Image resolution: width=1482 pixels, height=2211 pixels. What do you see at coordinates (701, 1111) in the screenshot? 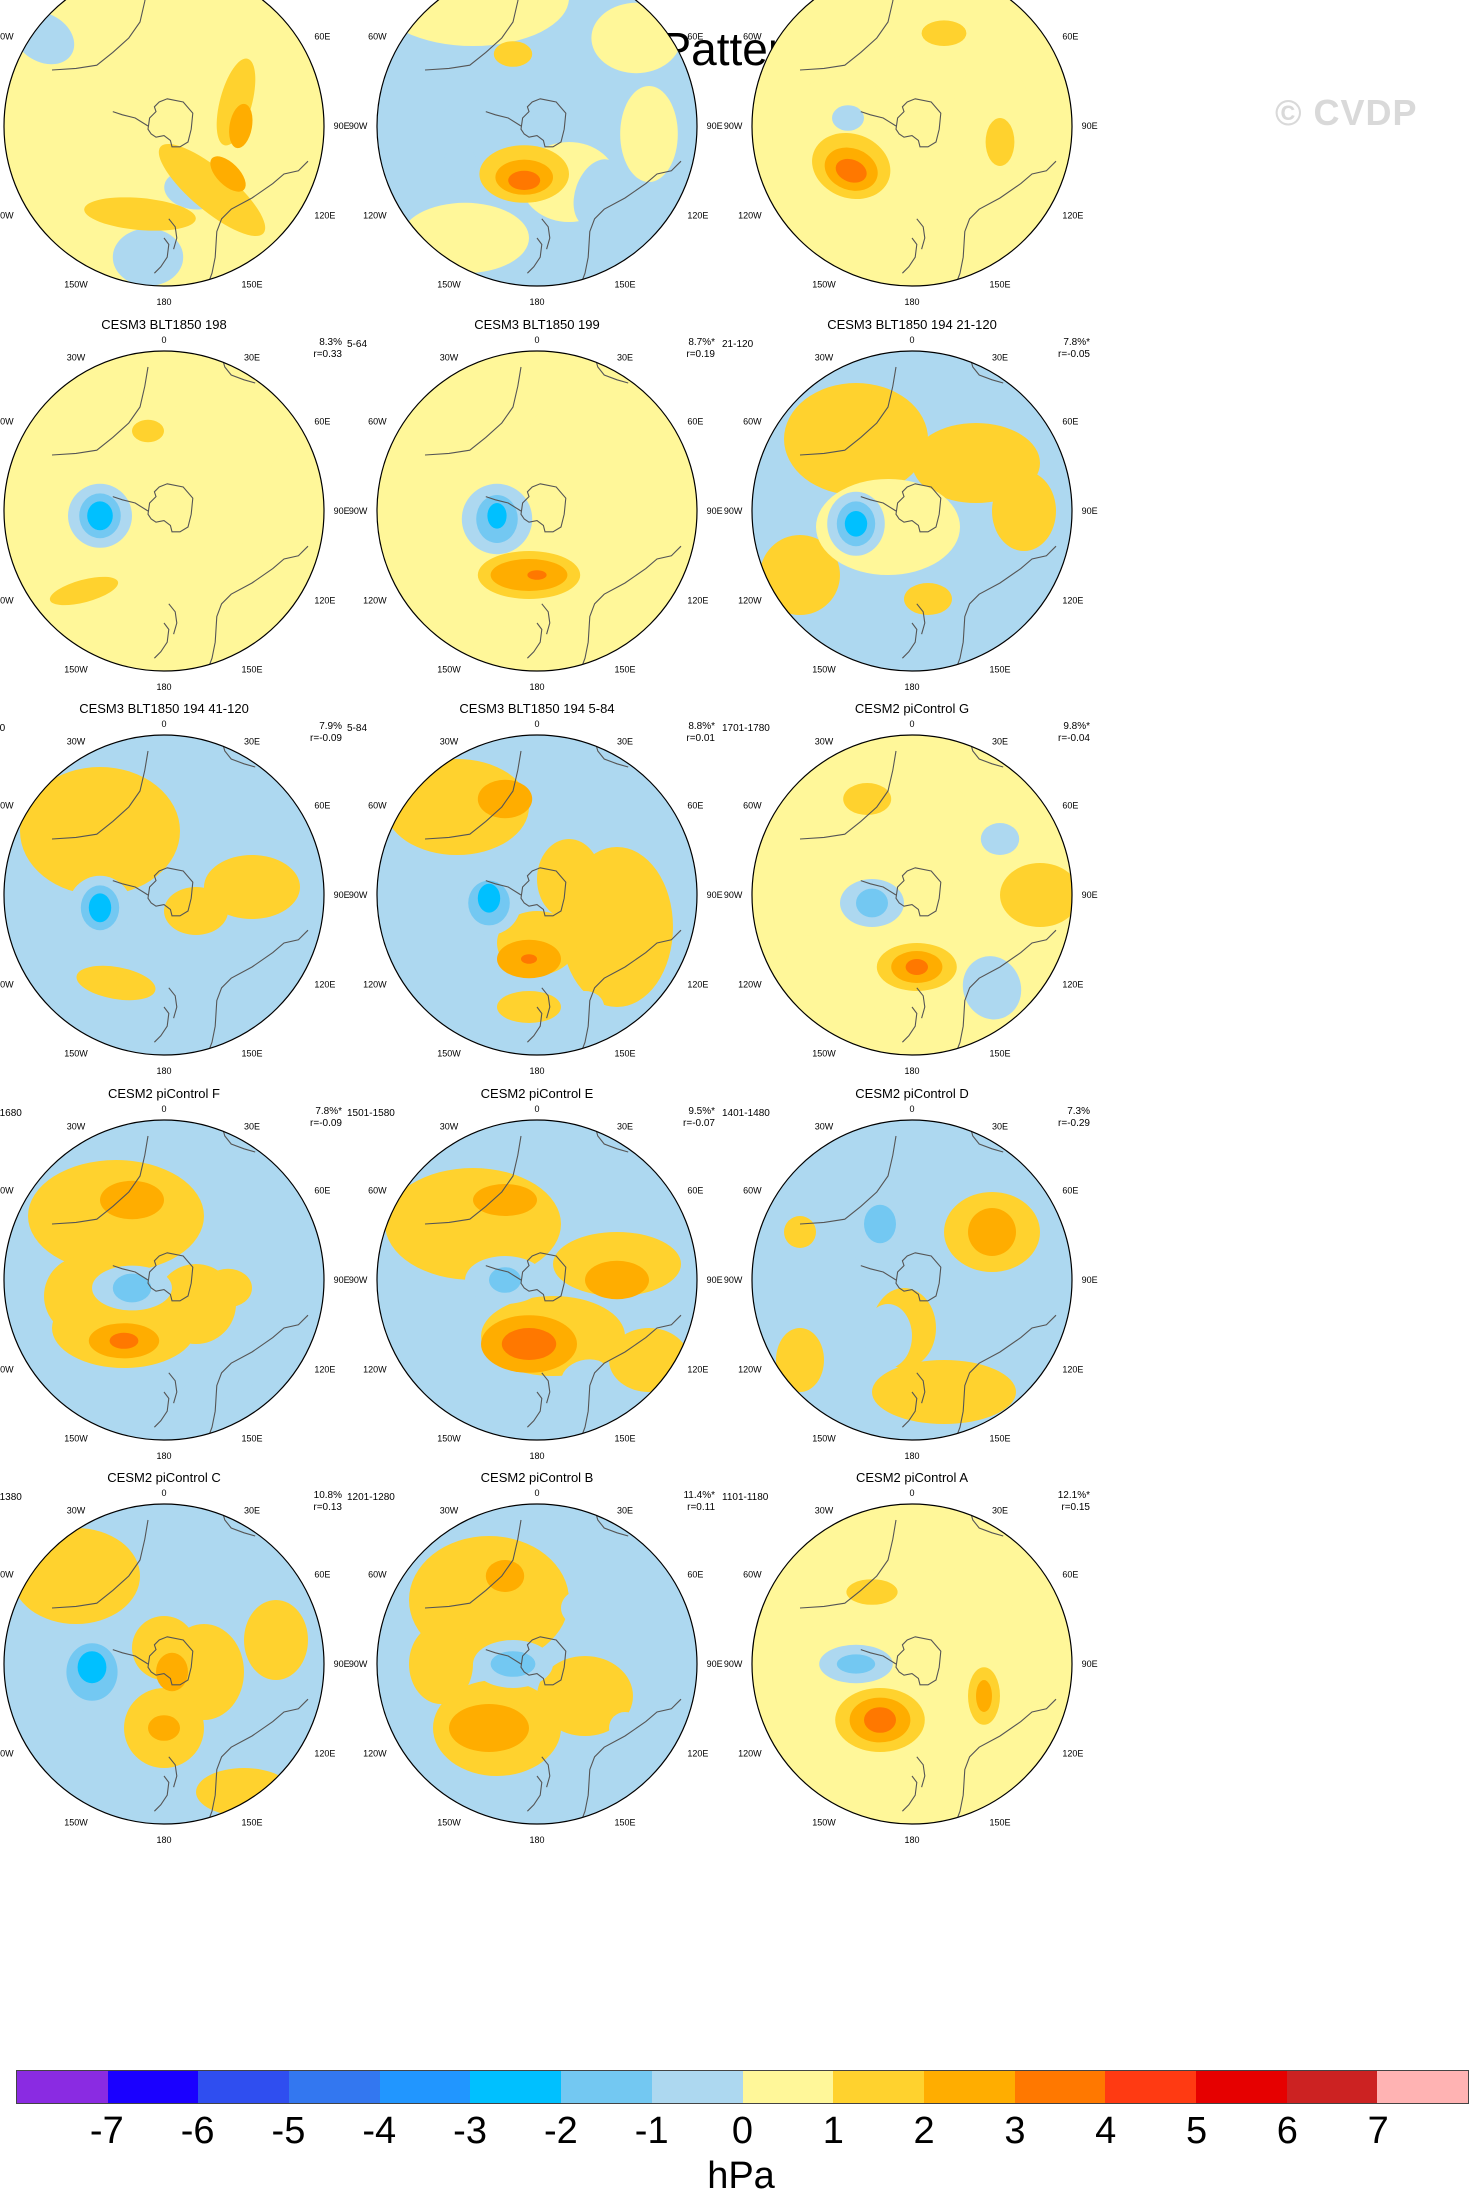
I see `panel-pct-variance: 9.5%*` at bounding box center [701, 1111].